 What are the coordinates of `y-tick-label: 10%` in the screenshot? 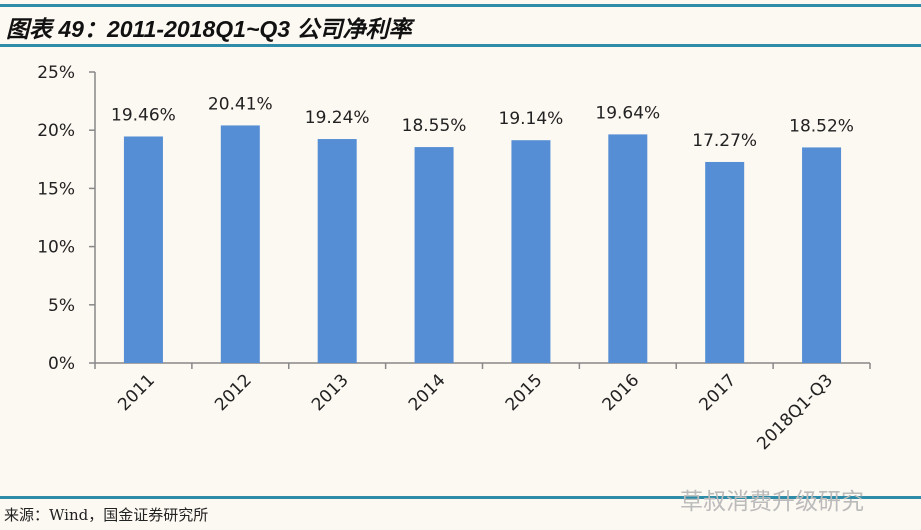 It's located at (56, 248).